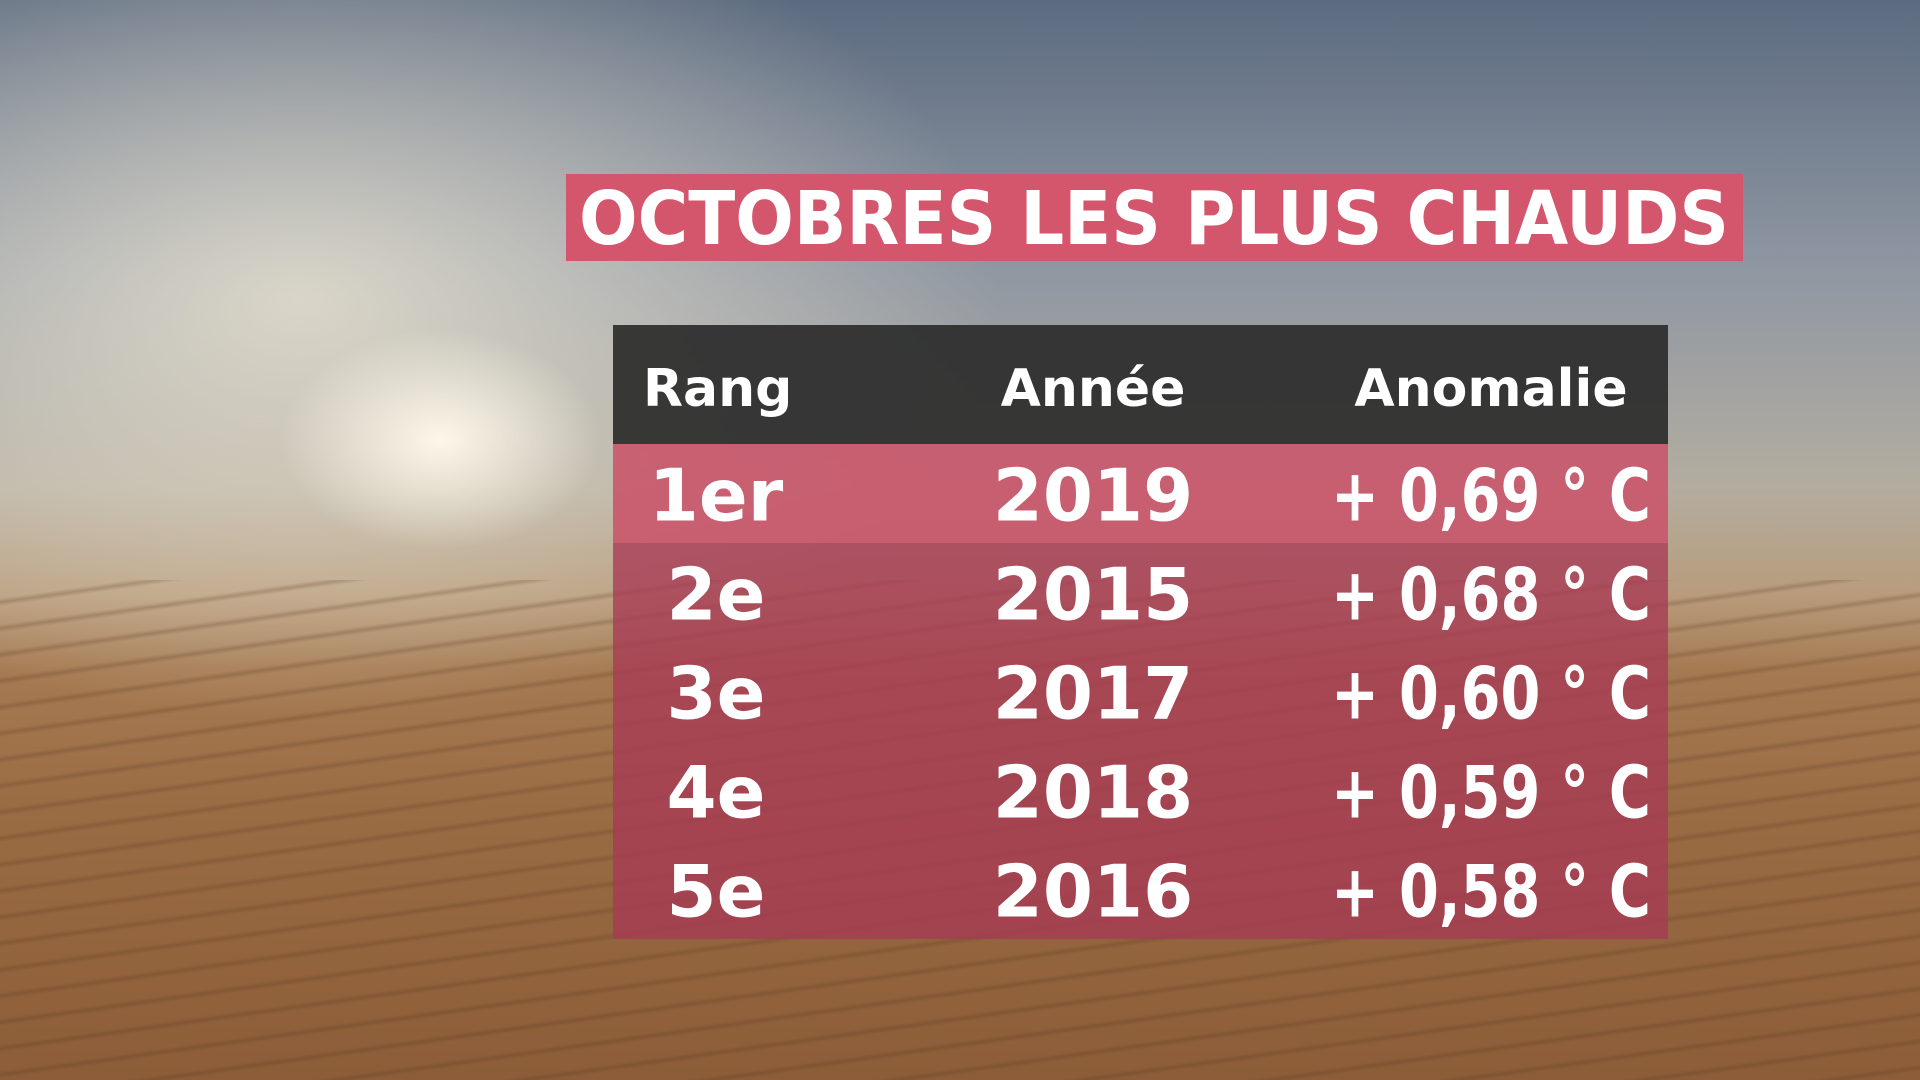 The width and height of the screenshot is (1920, 1080). I want to click on table-cell: 2015, so click(1093, 595).